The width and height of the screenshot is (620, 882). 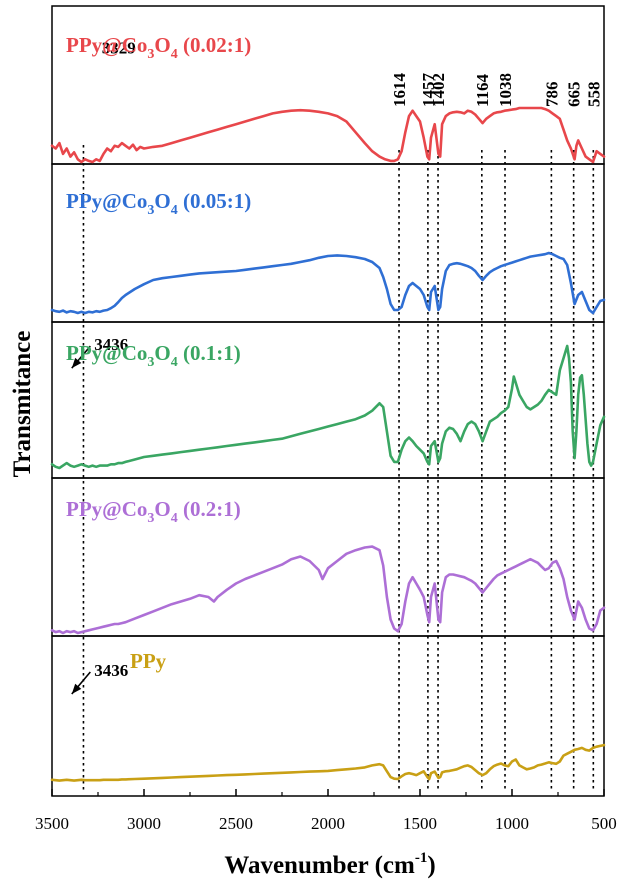 I want to click on peak-label-665: 665, so click(x=574, y=95).